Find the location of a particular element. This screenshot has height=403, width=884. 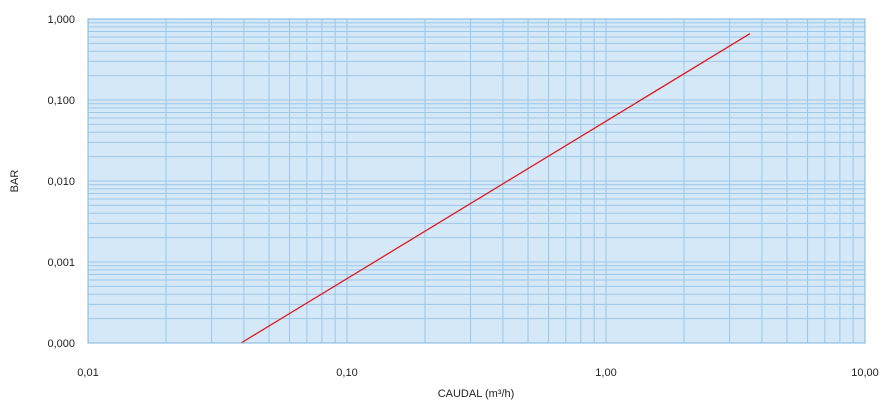

x-tick-label: 0,10 is located at coordinates (346, 373).